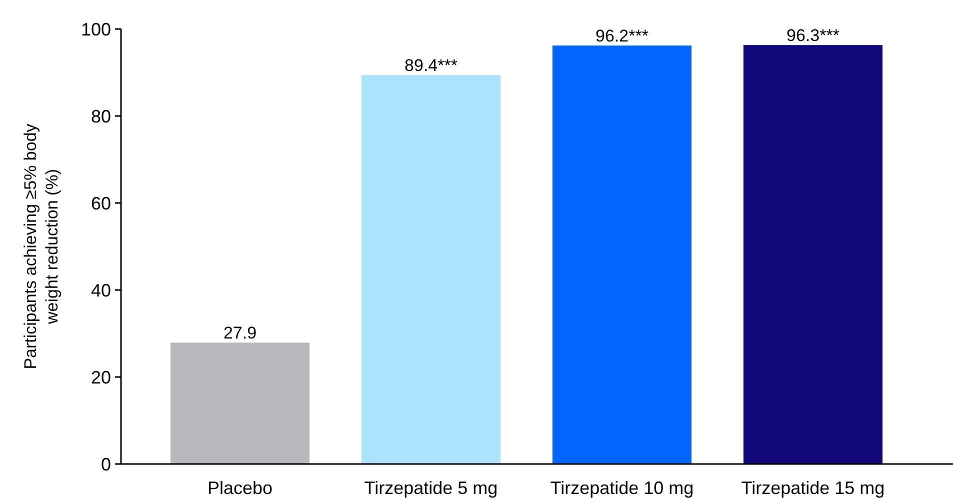  Describe the element at coordinates (813, 488) in the screenshot. I see `x-tick-label: Tirzepatide 15 mg` at that location.